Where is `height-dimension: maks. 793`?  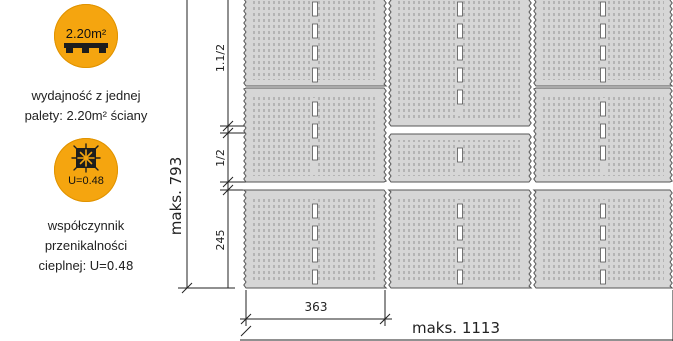 height-dimension: maks. 793 is located at coordinates (201, 147).